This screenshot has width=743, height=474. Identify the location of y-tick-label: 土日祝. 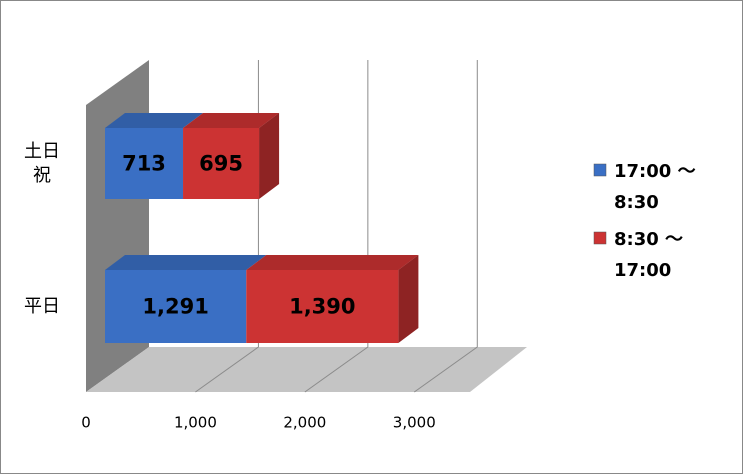
(42, 163).